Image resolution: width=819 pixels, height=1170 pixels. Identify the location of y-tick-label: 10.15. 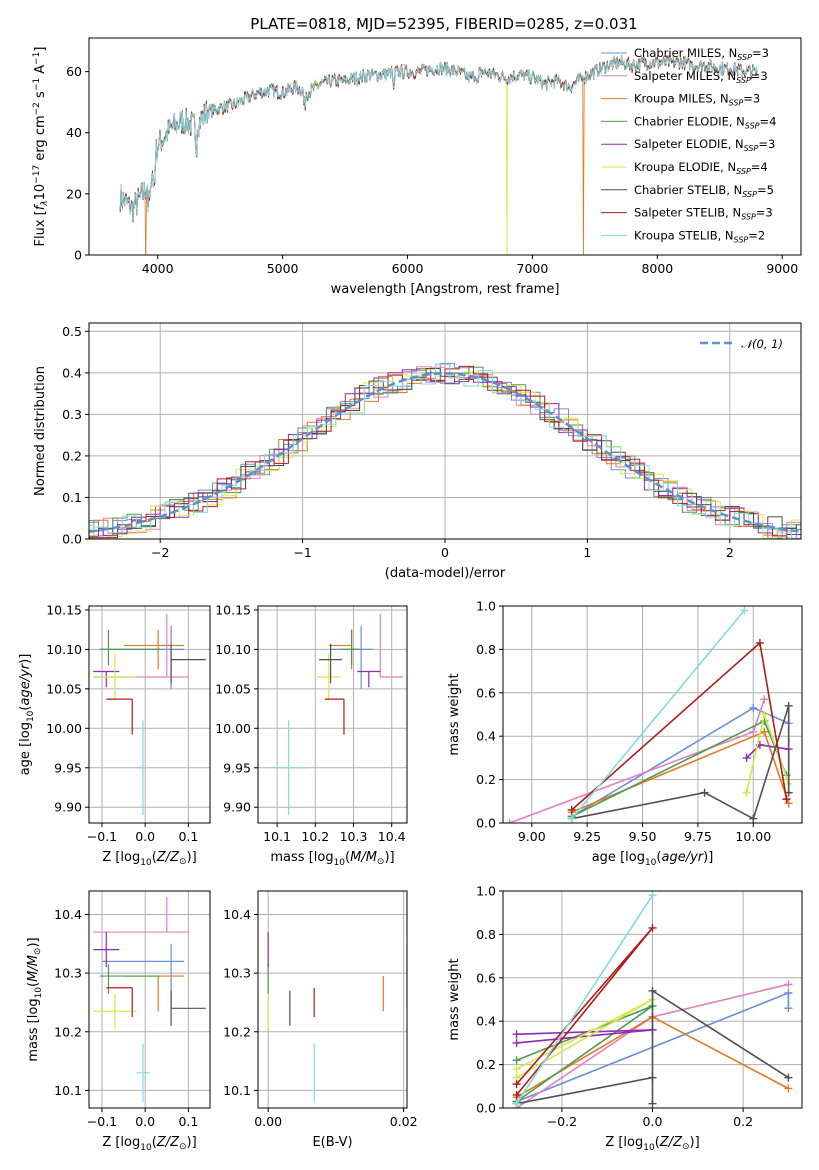
(64, 609).